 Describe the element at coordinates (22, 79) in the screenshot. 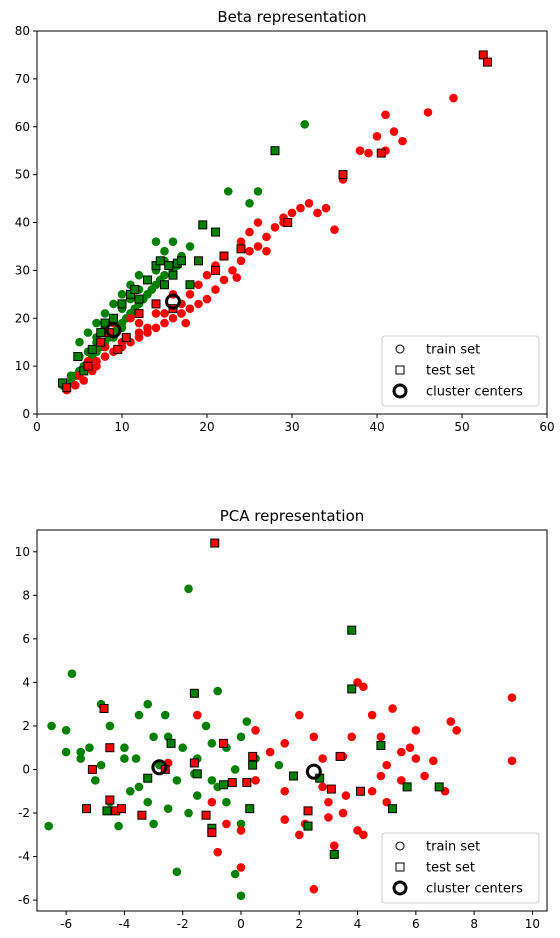

I see `y-tick-label-7: 70` at that location.